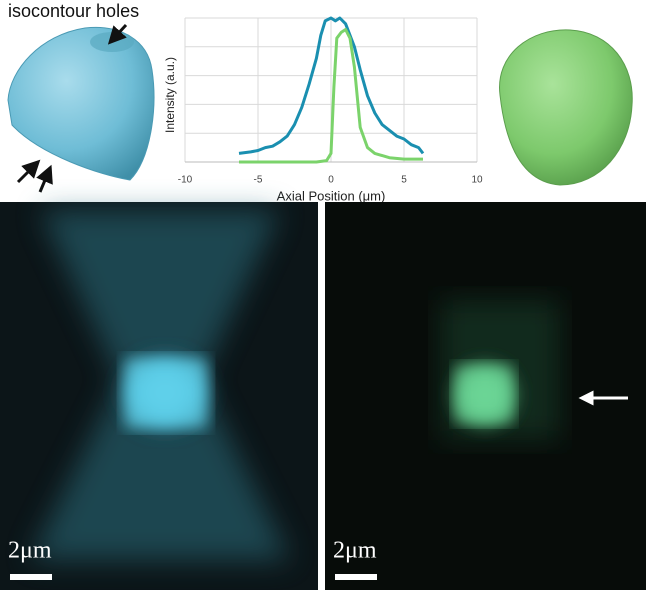  What do you see at coordinates (185, 180) in the screenshot?
I see `x-tick-label: -10` at bounding box center [185, 180].